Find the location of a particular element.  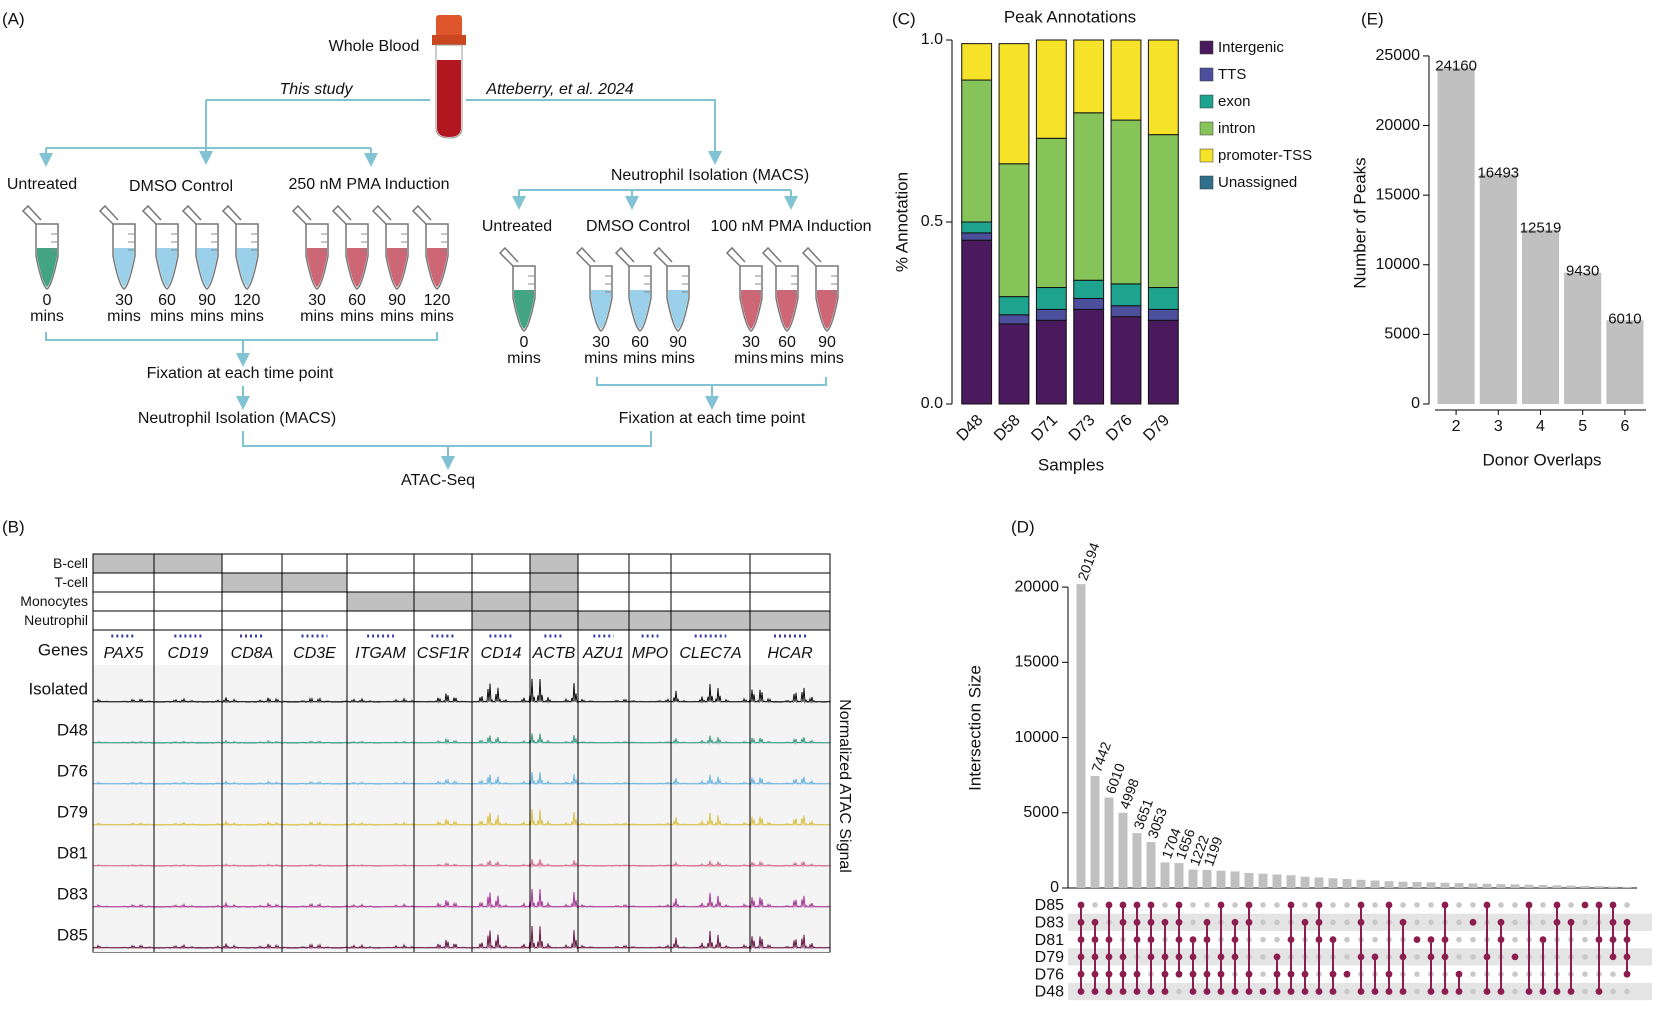

gene-label: CD14 is located at coordinates (501, 653).